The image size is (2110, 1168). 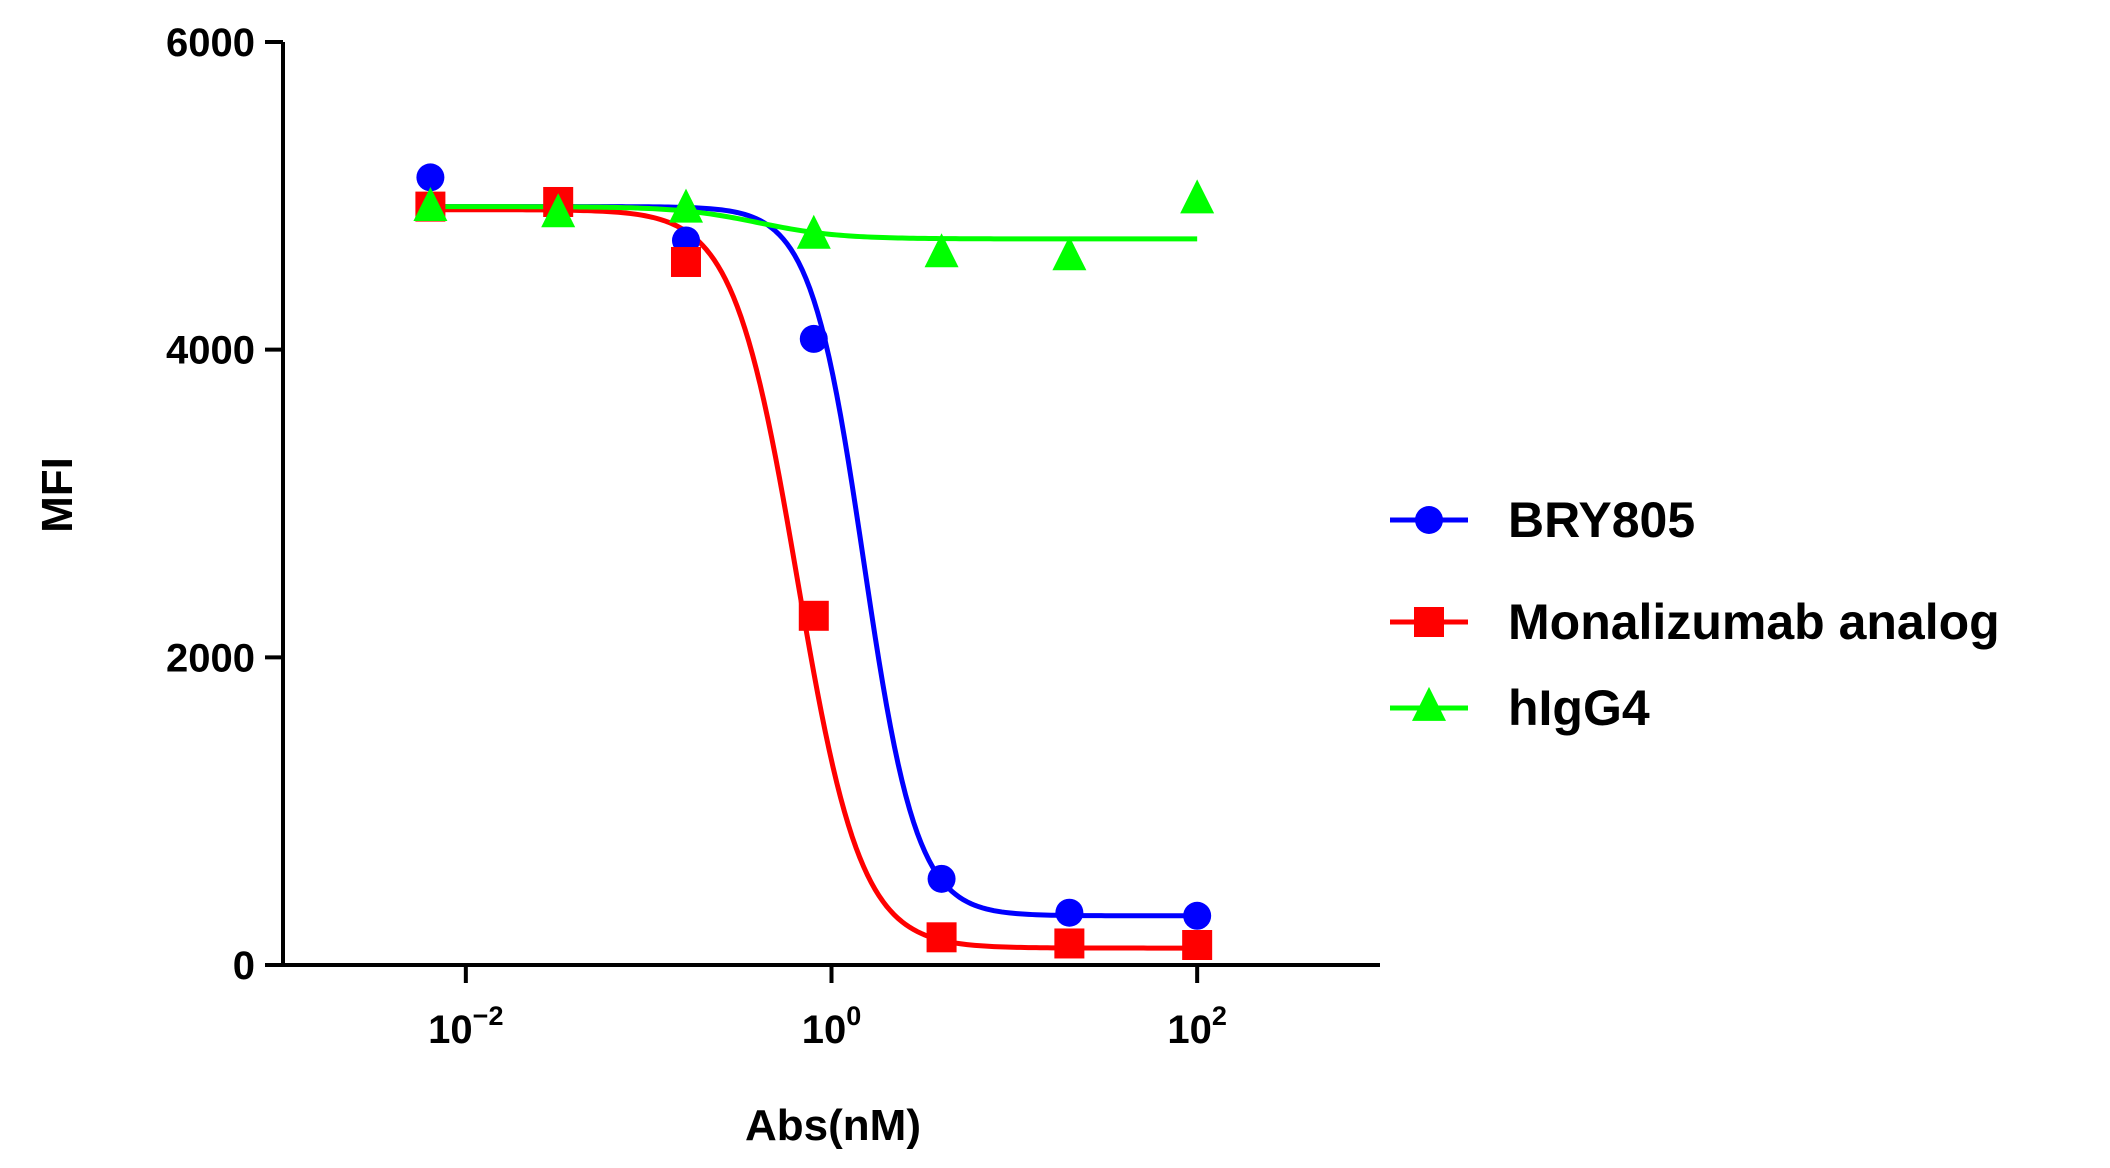 What do you see at coordinates (1601, 520) in the screenshot?
I see `legend-label-0: BRY805` at bounding box center [1601, 520].